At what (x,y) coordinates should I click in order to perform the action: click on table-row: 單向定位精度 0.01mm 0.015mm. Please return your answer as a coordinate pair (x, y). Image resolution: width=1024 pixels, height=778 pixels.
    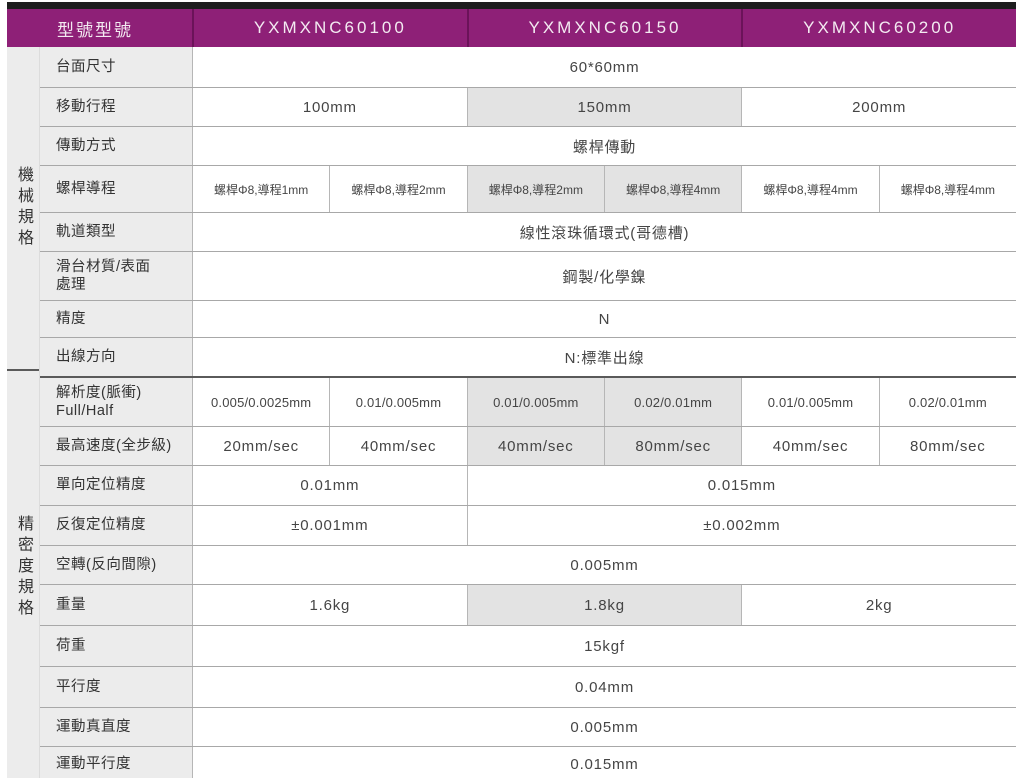
    Looking at the image, I should click on (528, 485).